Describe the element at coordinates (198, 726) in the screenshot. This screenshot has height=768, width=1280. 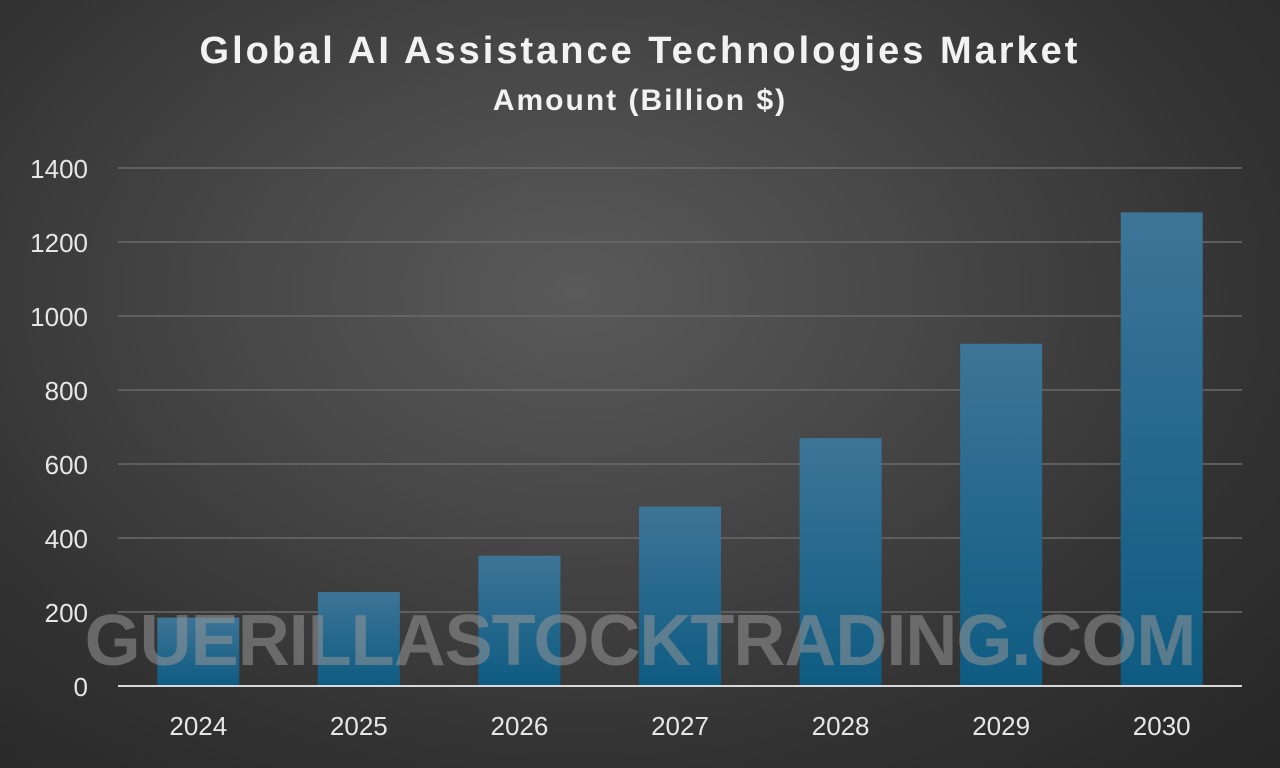
I see `x-tick-label: 2024` at that location.